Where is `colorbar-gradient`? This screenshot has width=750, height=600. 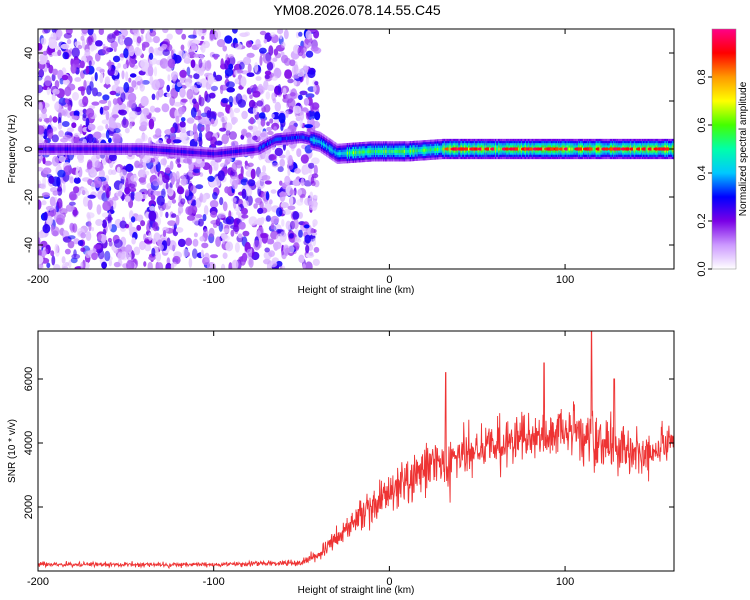 colorbar-gradient is located at coordinates (724, 149).